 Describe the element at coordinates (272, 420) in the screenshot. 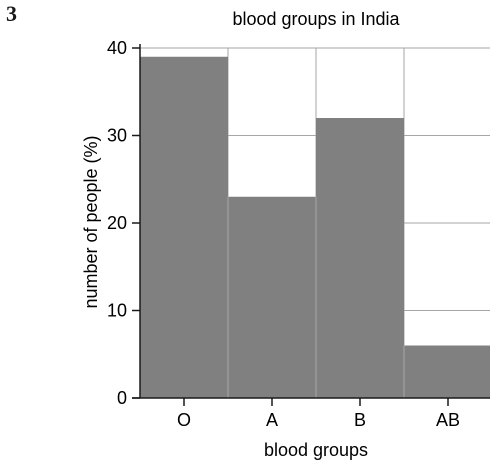

I see `x-tick-label: A` at that location.